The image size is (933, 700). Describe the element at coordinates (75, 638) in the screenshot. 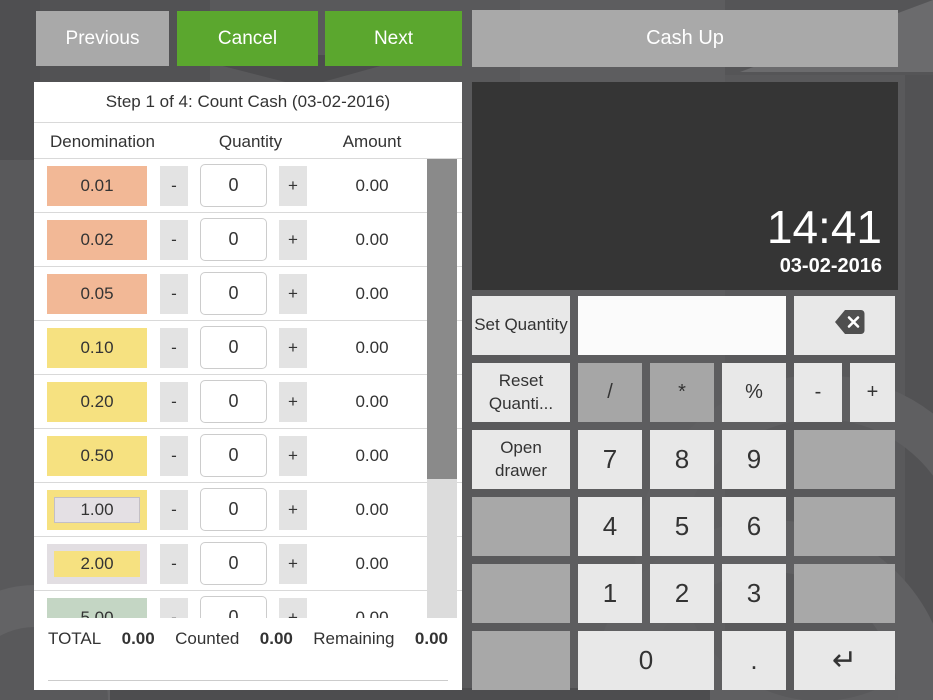

I see `total-label: TOTAL` at that location.